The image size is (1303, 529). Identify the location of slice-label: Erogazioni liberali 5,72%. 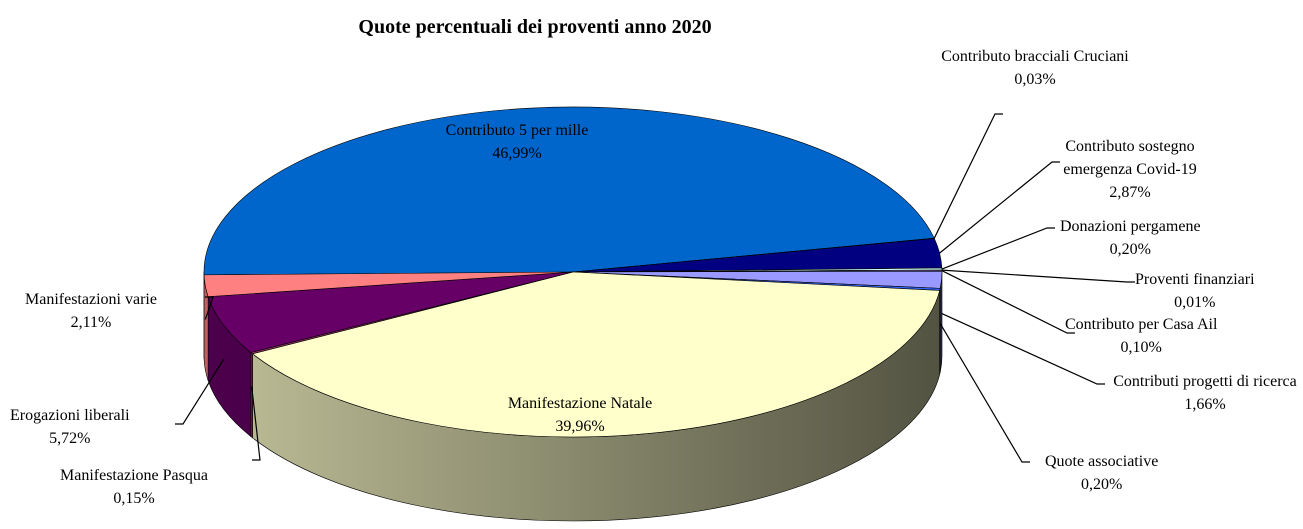
(70, 427).